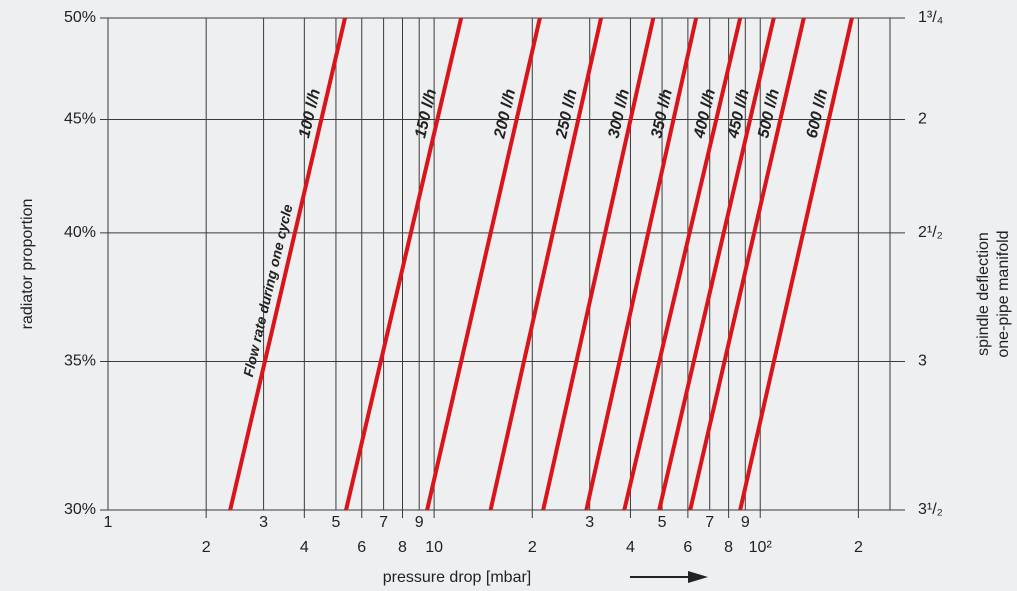 This screenshot has height=591, width=1017. Describe the element at coordinates (698, 577) in the screenshot. I see `arrow-head` at that location.